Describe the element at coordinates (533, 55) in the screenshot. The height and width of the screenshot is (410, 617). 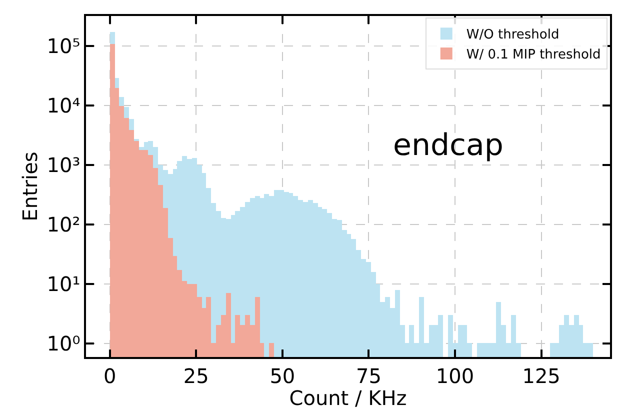
I see `legend-label: W/ 0.1 MIP threshold` at that location.